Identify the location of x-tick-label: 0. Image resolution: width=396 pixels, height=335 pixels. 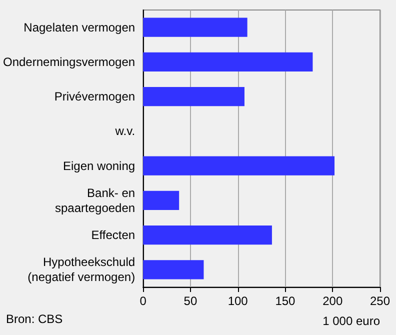
(143, 301).